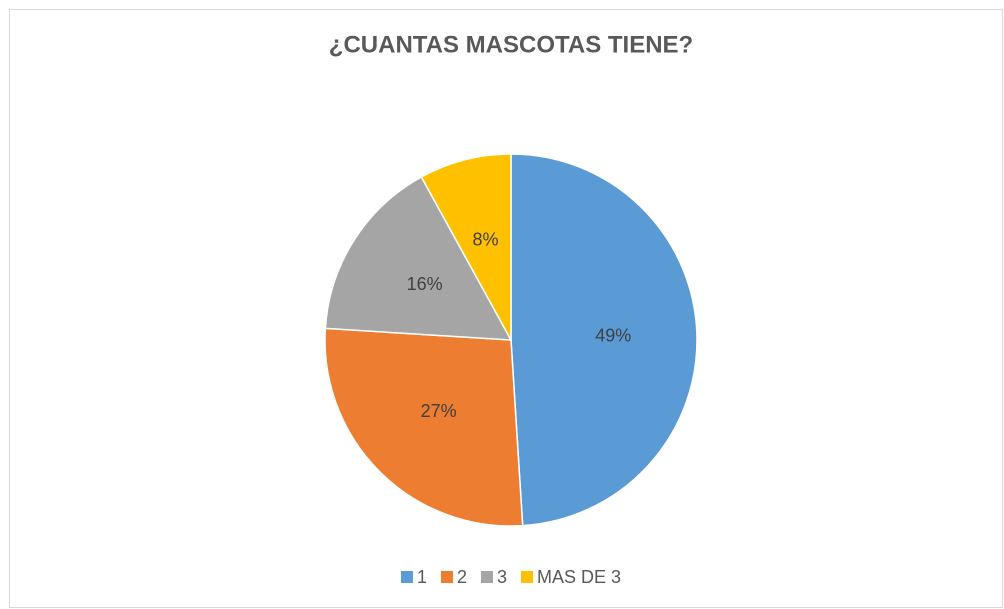  I want to click on legend-label: 2, so click(462, 577).